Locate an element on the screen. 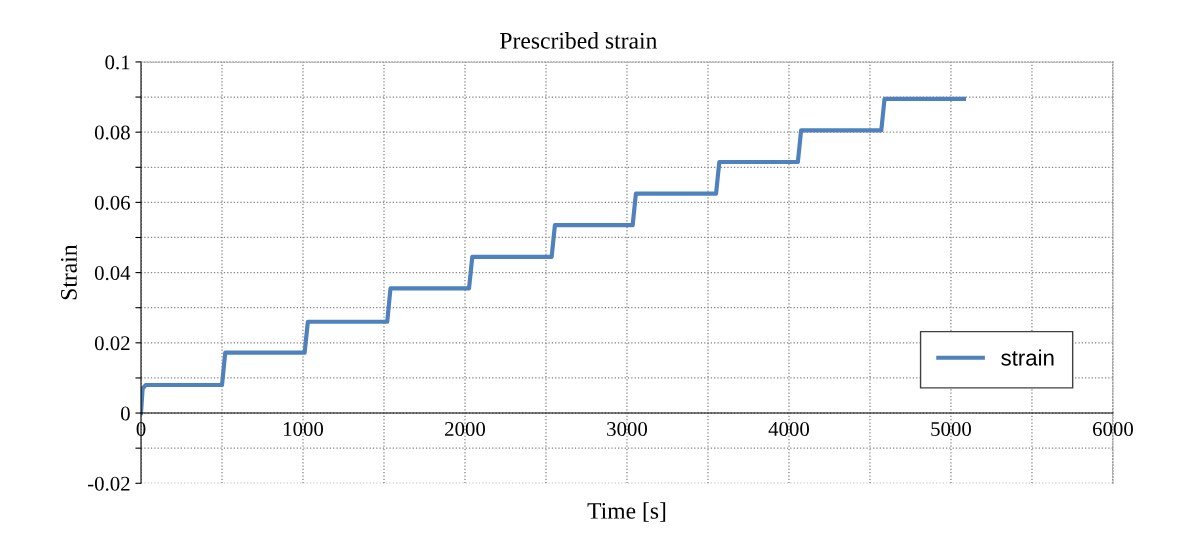  y-tick-label: 0.1 is located at coordinates (117, 62).